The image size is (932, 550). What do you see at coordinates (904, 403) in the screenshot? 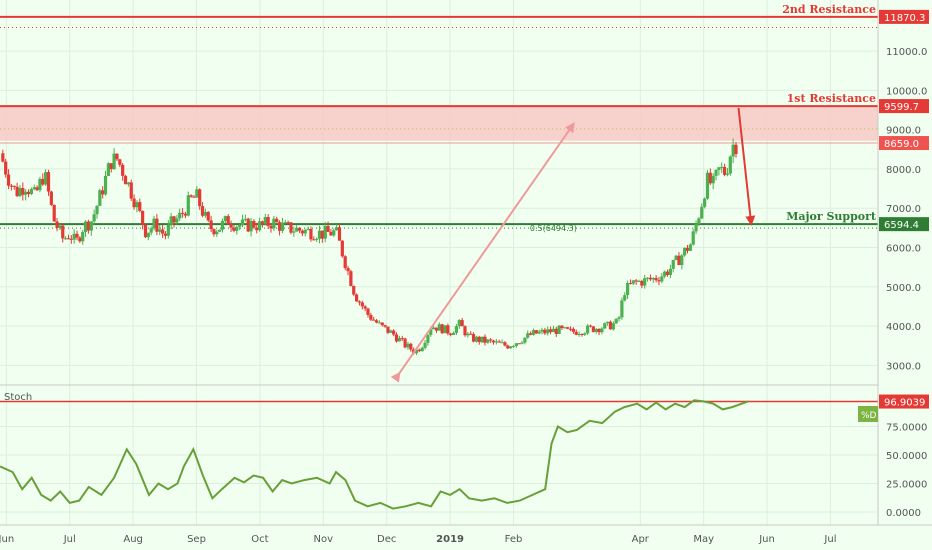
I see `stoch-level-tag: 96.9039` at bounding box center [904, 403].